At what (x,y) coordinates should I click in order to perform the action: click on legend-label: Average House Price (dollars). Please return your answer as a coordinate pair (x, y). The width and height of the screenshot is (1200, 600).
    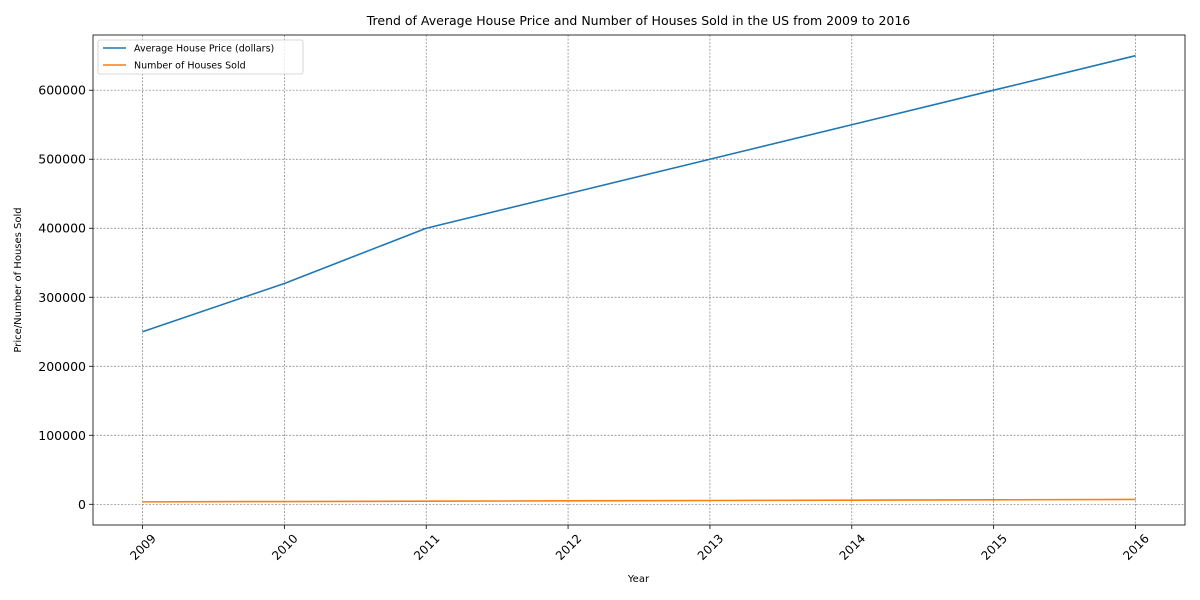
    Looking at the image, I should click on (204, 49).